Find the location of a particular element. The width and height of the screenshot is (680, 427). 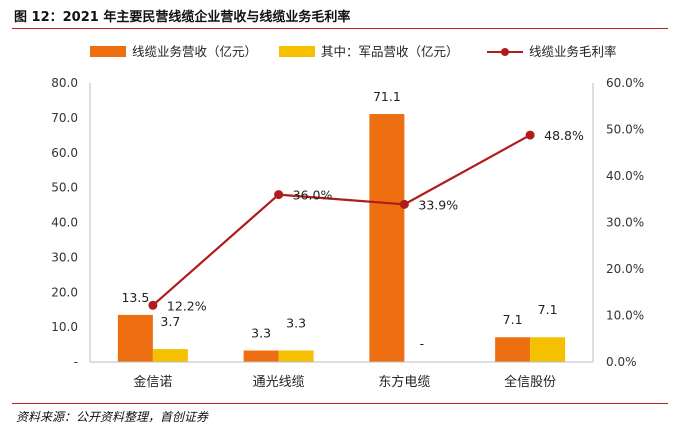

category-label: 东方电缆 is located at coordinates (404, 382).